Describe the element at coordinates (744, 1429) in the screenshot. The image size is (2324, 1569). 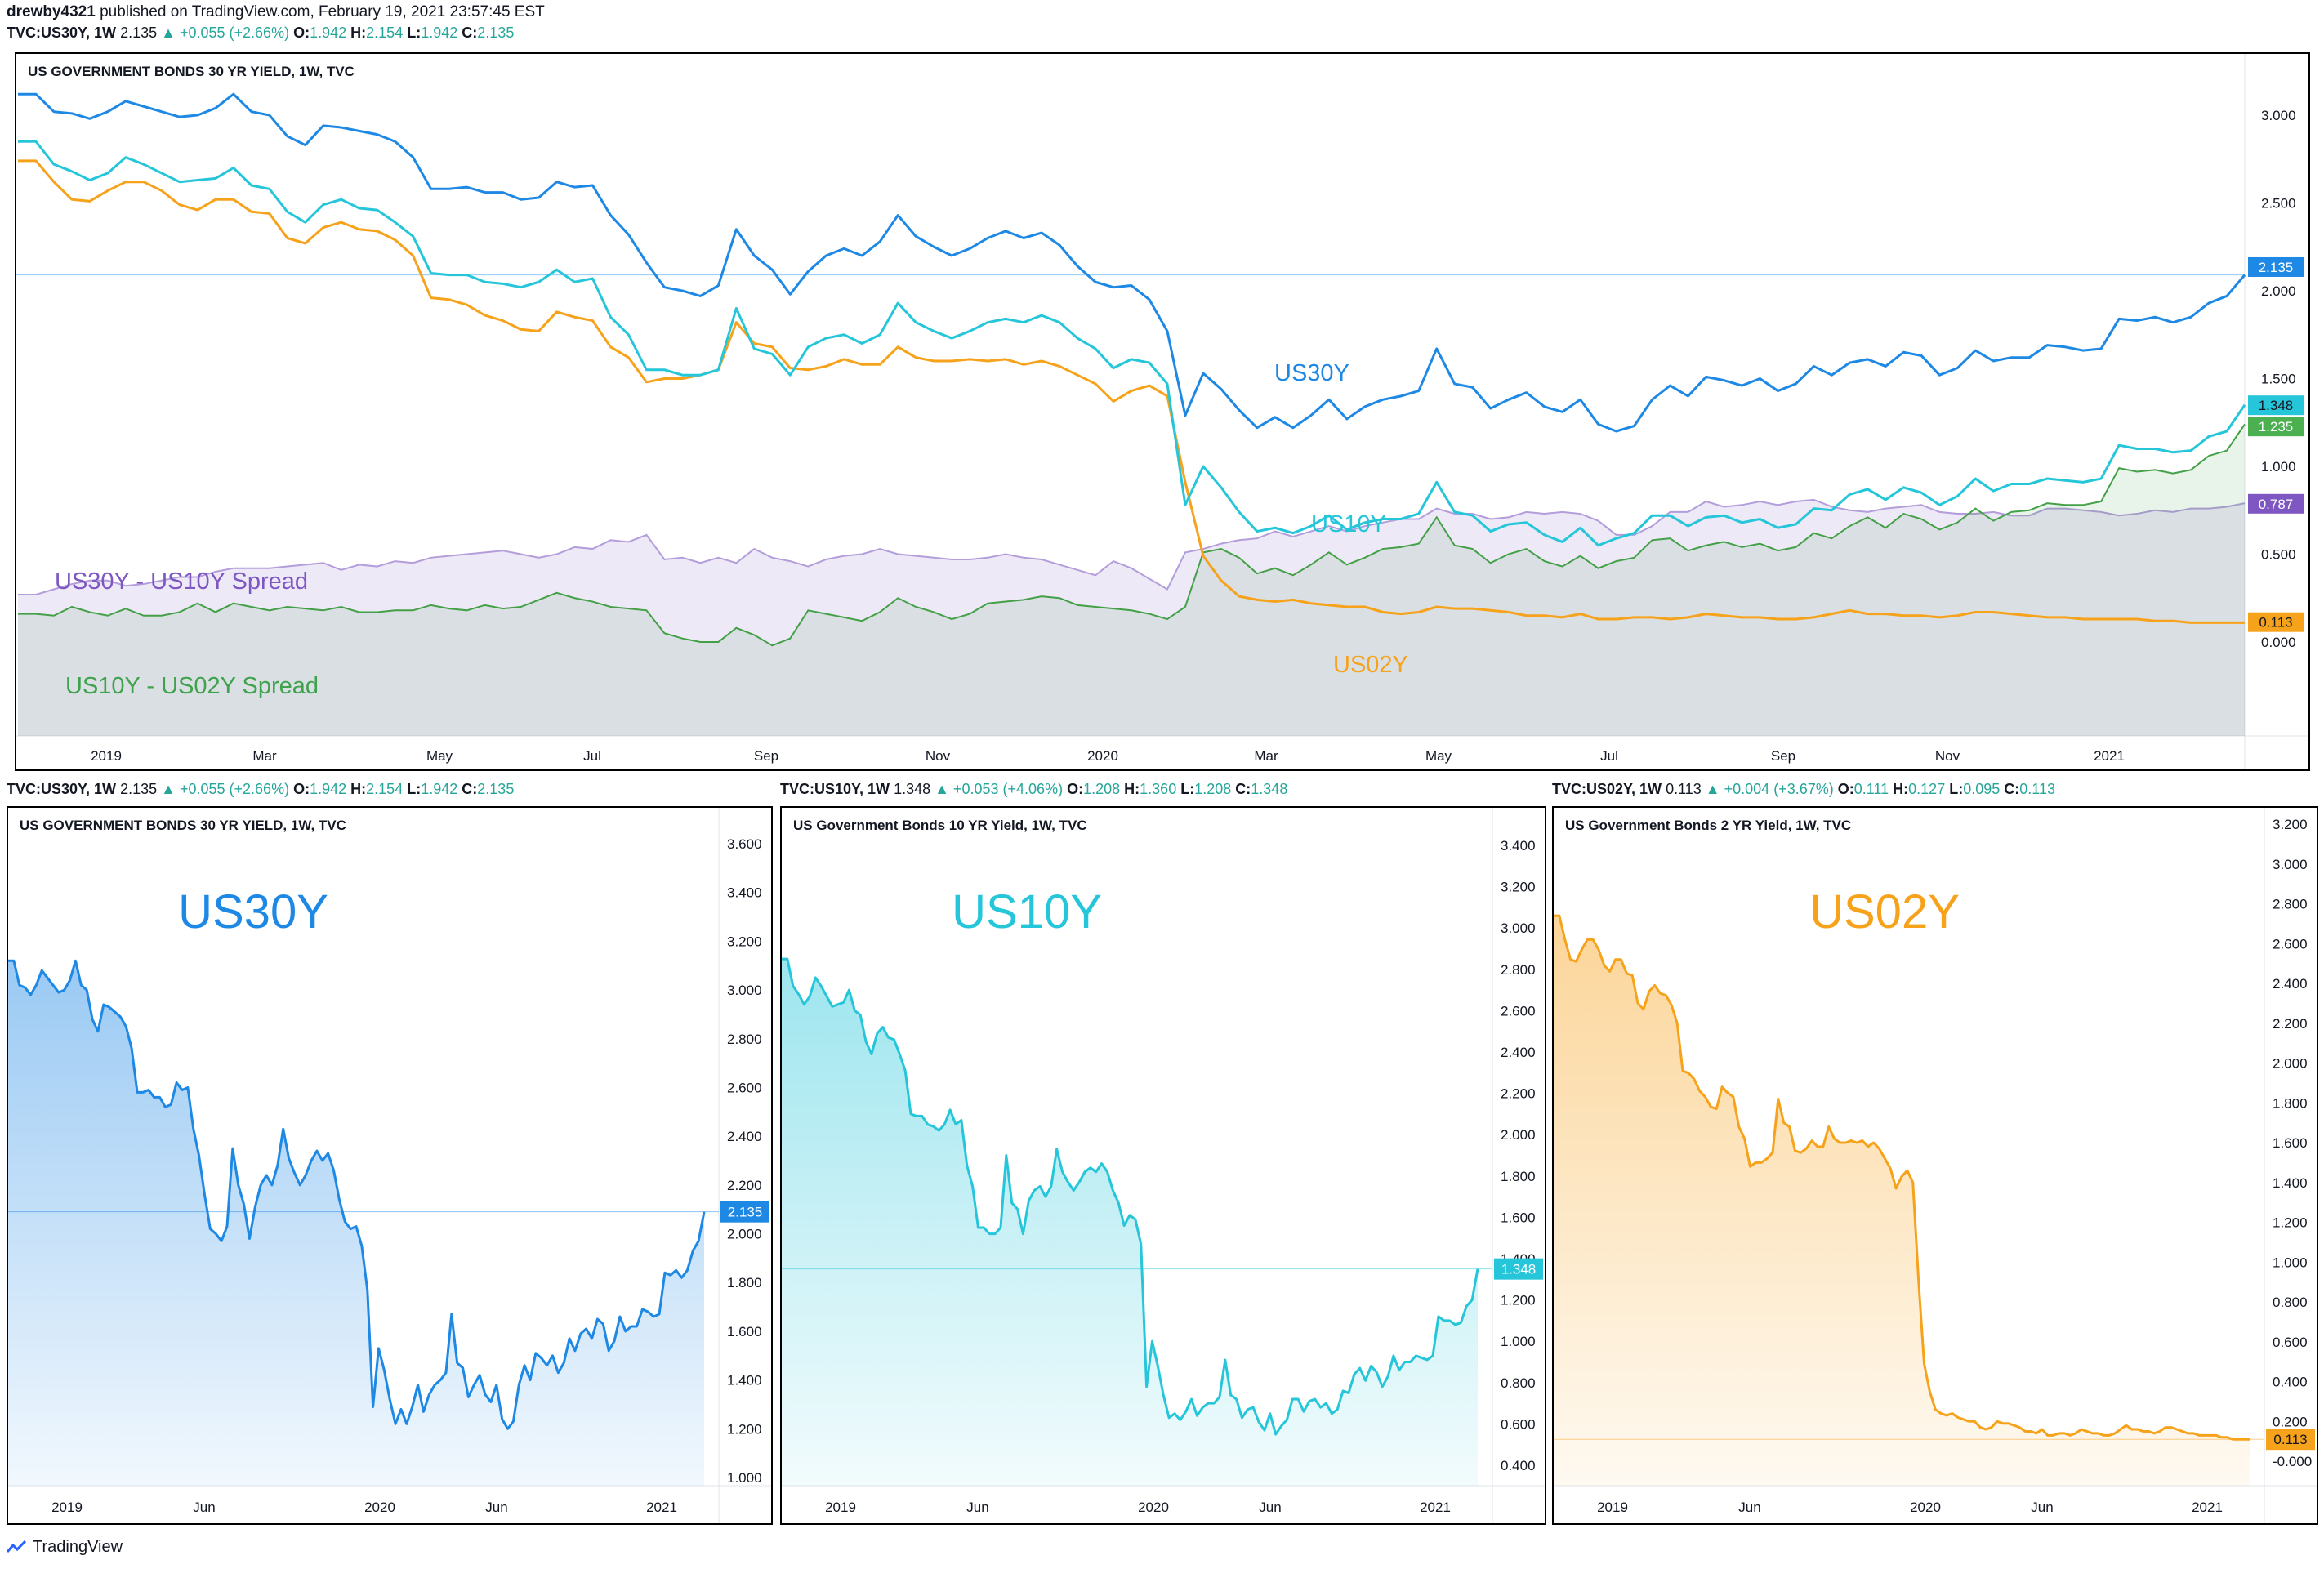
I see `y-tick-label: 1.200` at that location.